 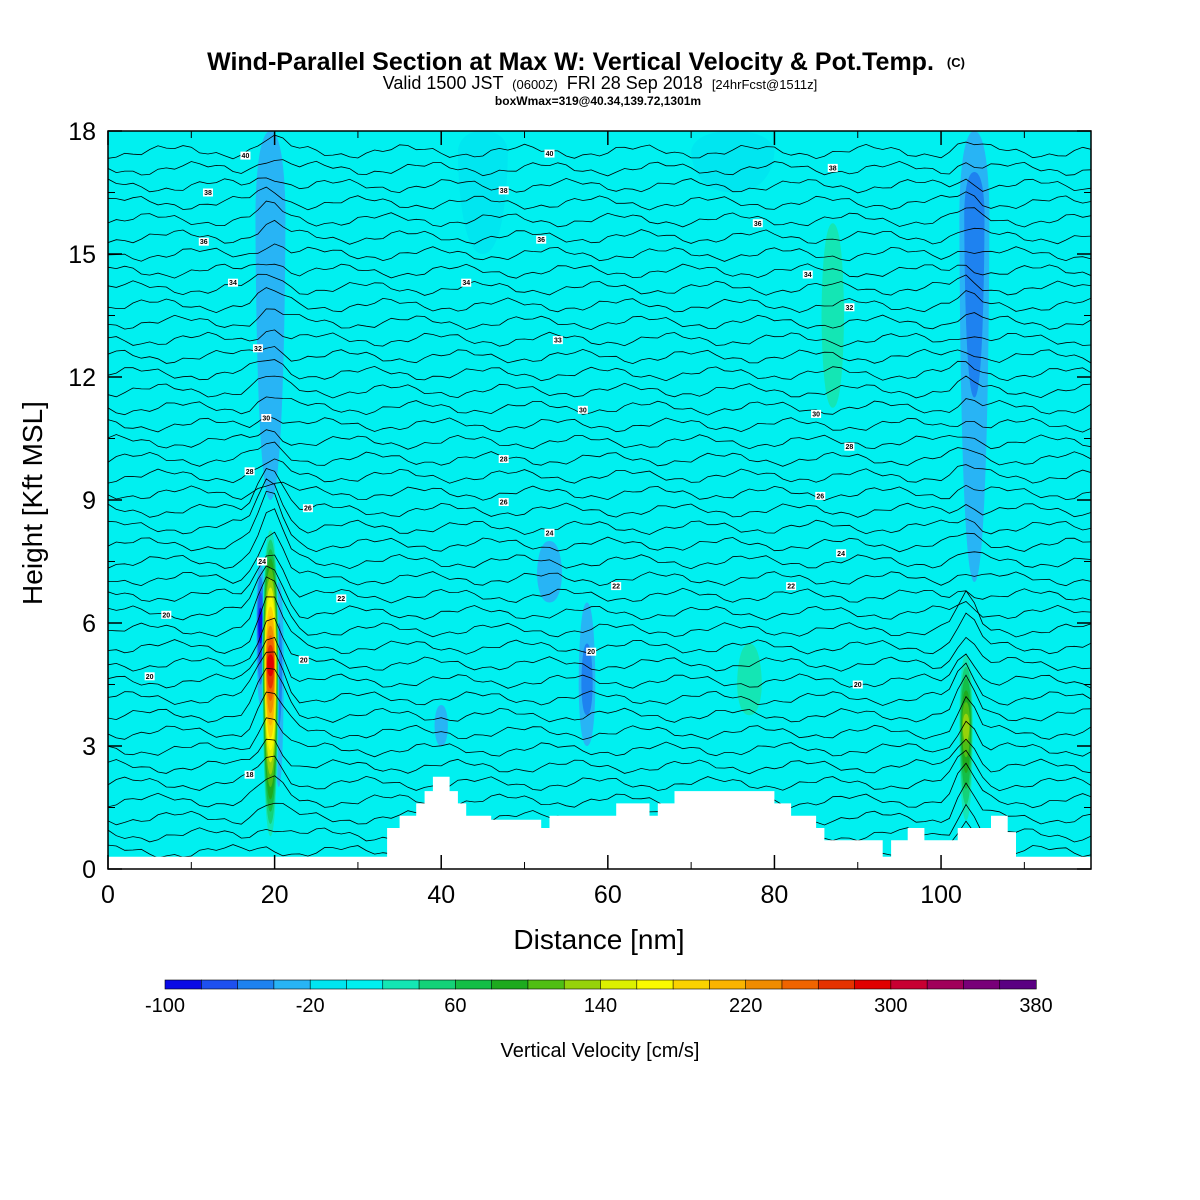 What do you see at coordinates (635, 83) in the screenshot?
I see `subtitle-date: FRI 28 Sep 2018` at bounding box center [635, 83].